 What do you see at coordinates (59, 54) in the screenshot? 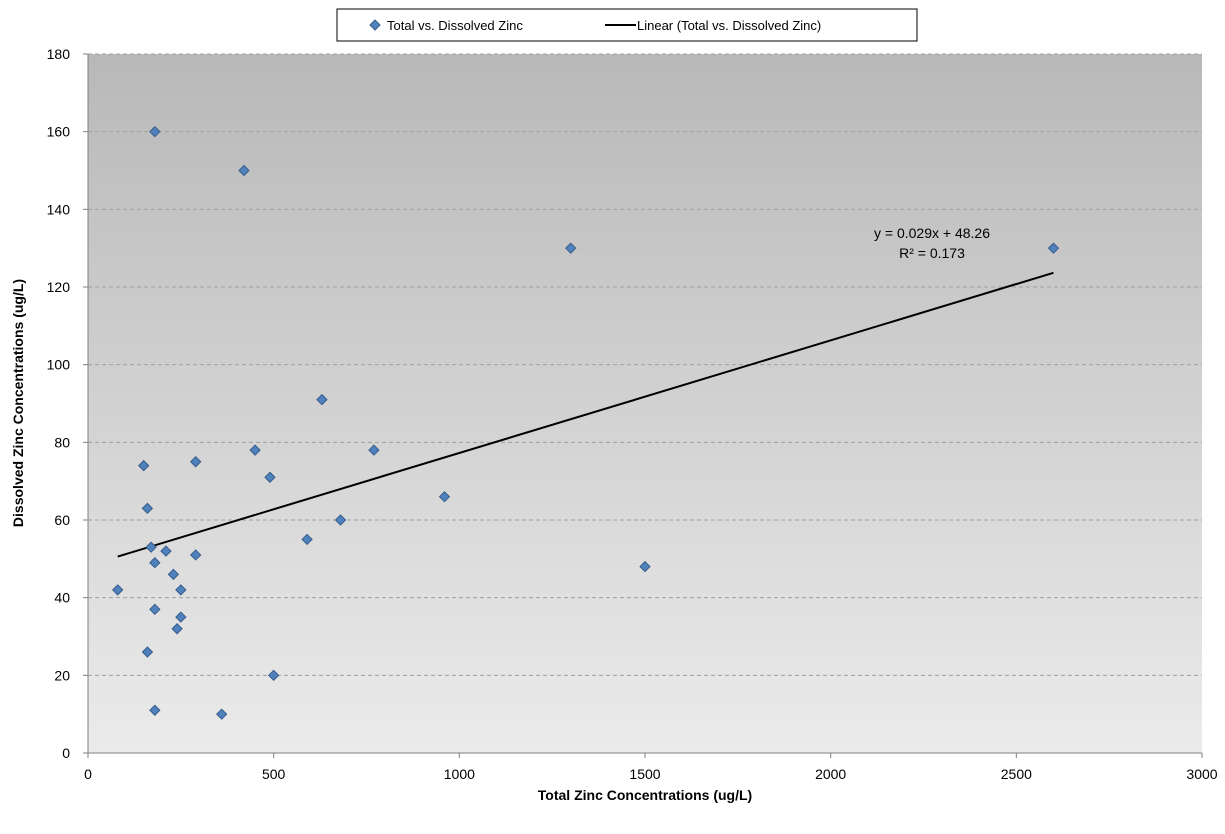
I see `y-tick-label-9: 180` at bounding box center [59, 54].